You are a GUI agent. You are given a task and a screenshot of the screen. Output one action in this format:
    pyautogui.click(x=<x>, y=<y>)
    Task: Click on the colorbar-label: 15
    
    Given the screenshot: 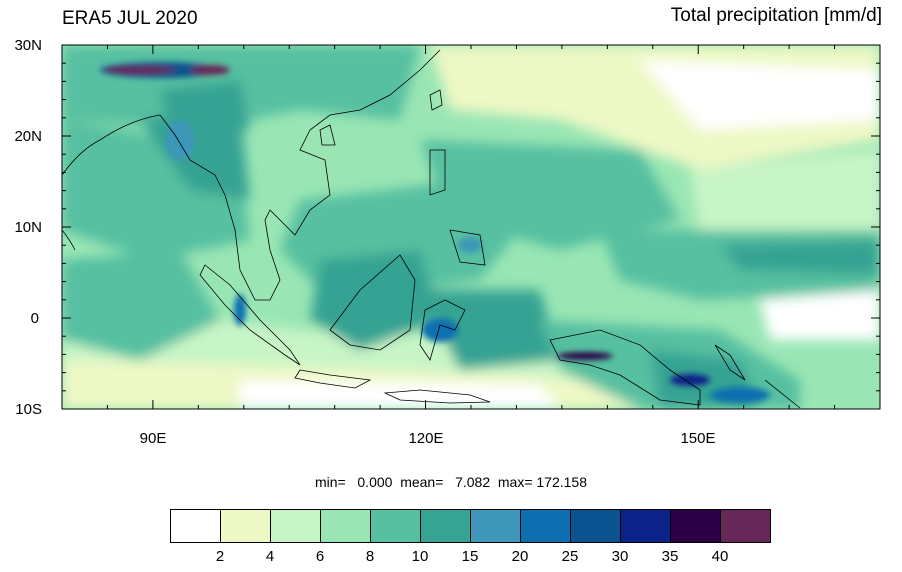 What is the action you would take?
    pyautogui.click(x=470, y=556)
    